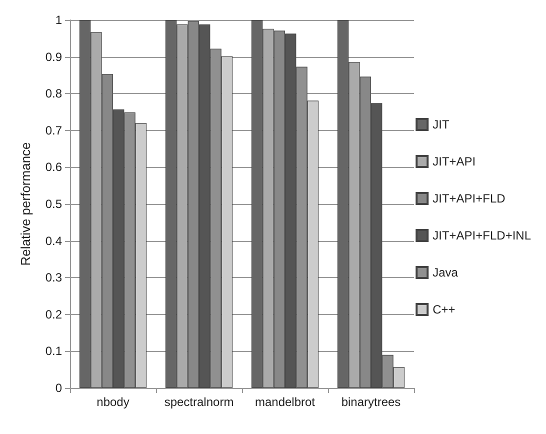 The height and width of the screenshot is (434, 546). What do you see at coordinates (53, 314) in the screenshot?
I see `y-tick-label: 0.2` at bounding box center [53, 314].